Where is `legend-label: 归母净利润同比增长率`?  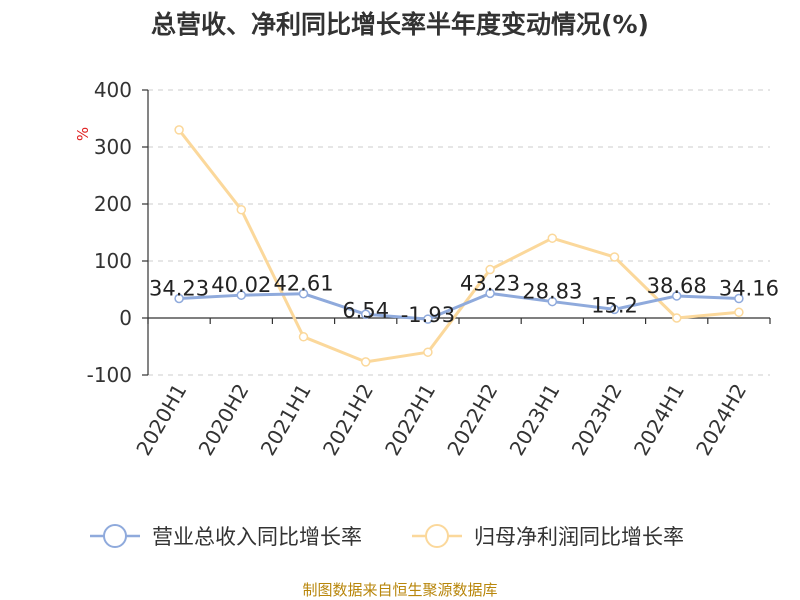
legend-label: 归母净利润同比增长率 is located at coordinates (579, 537).